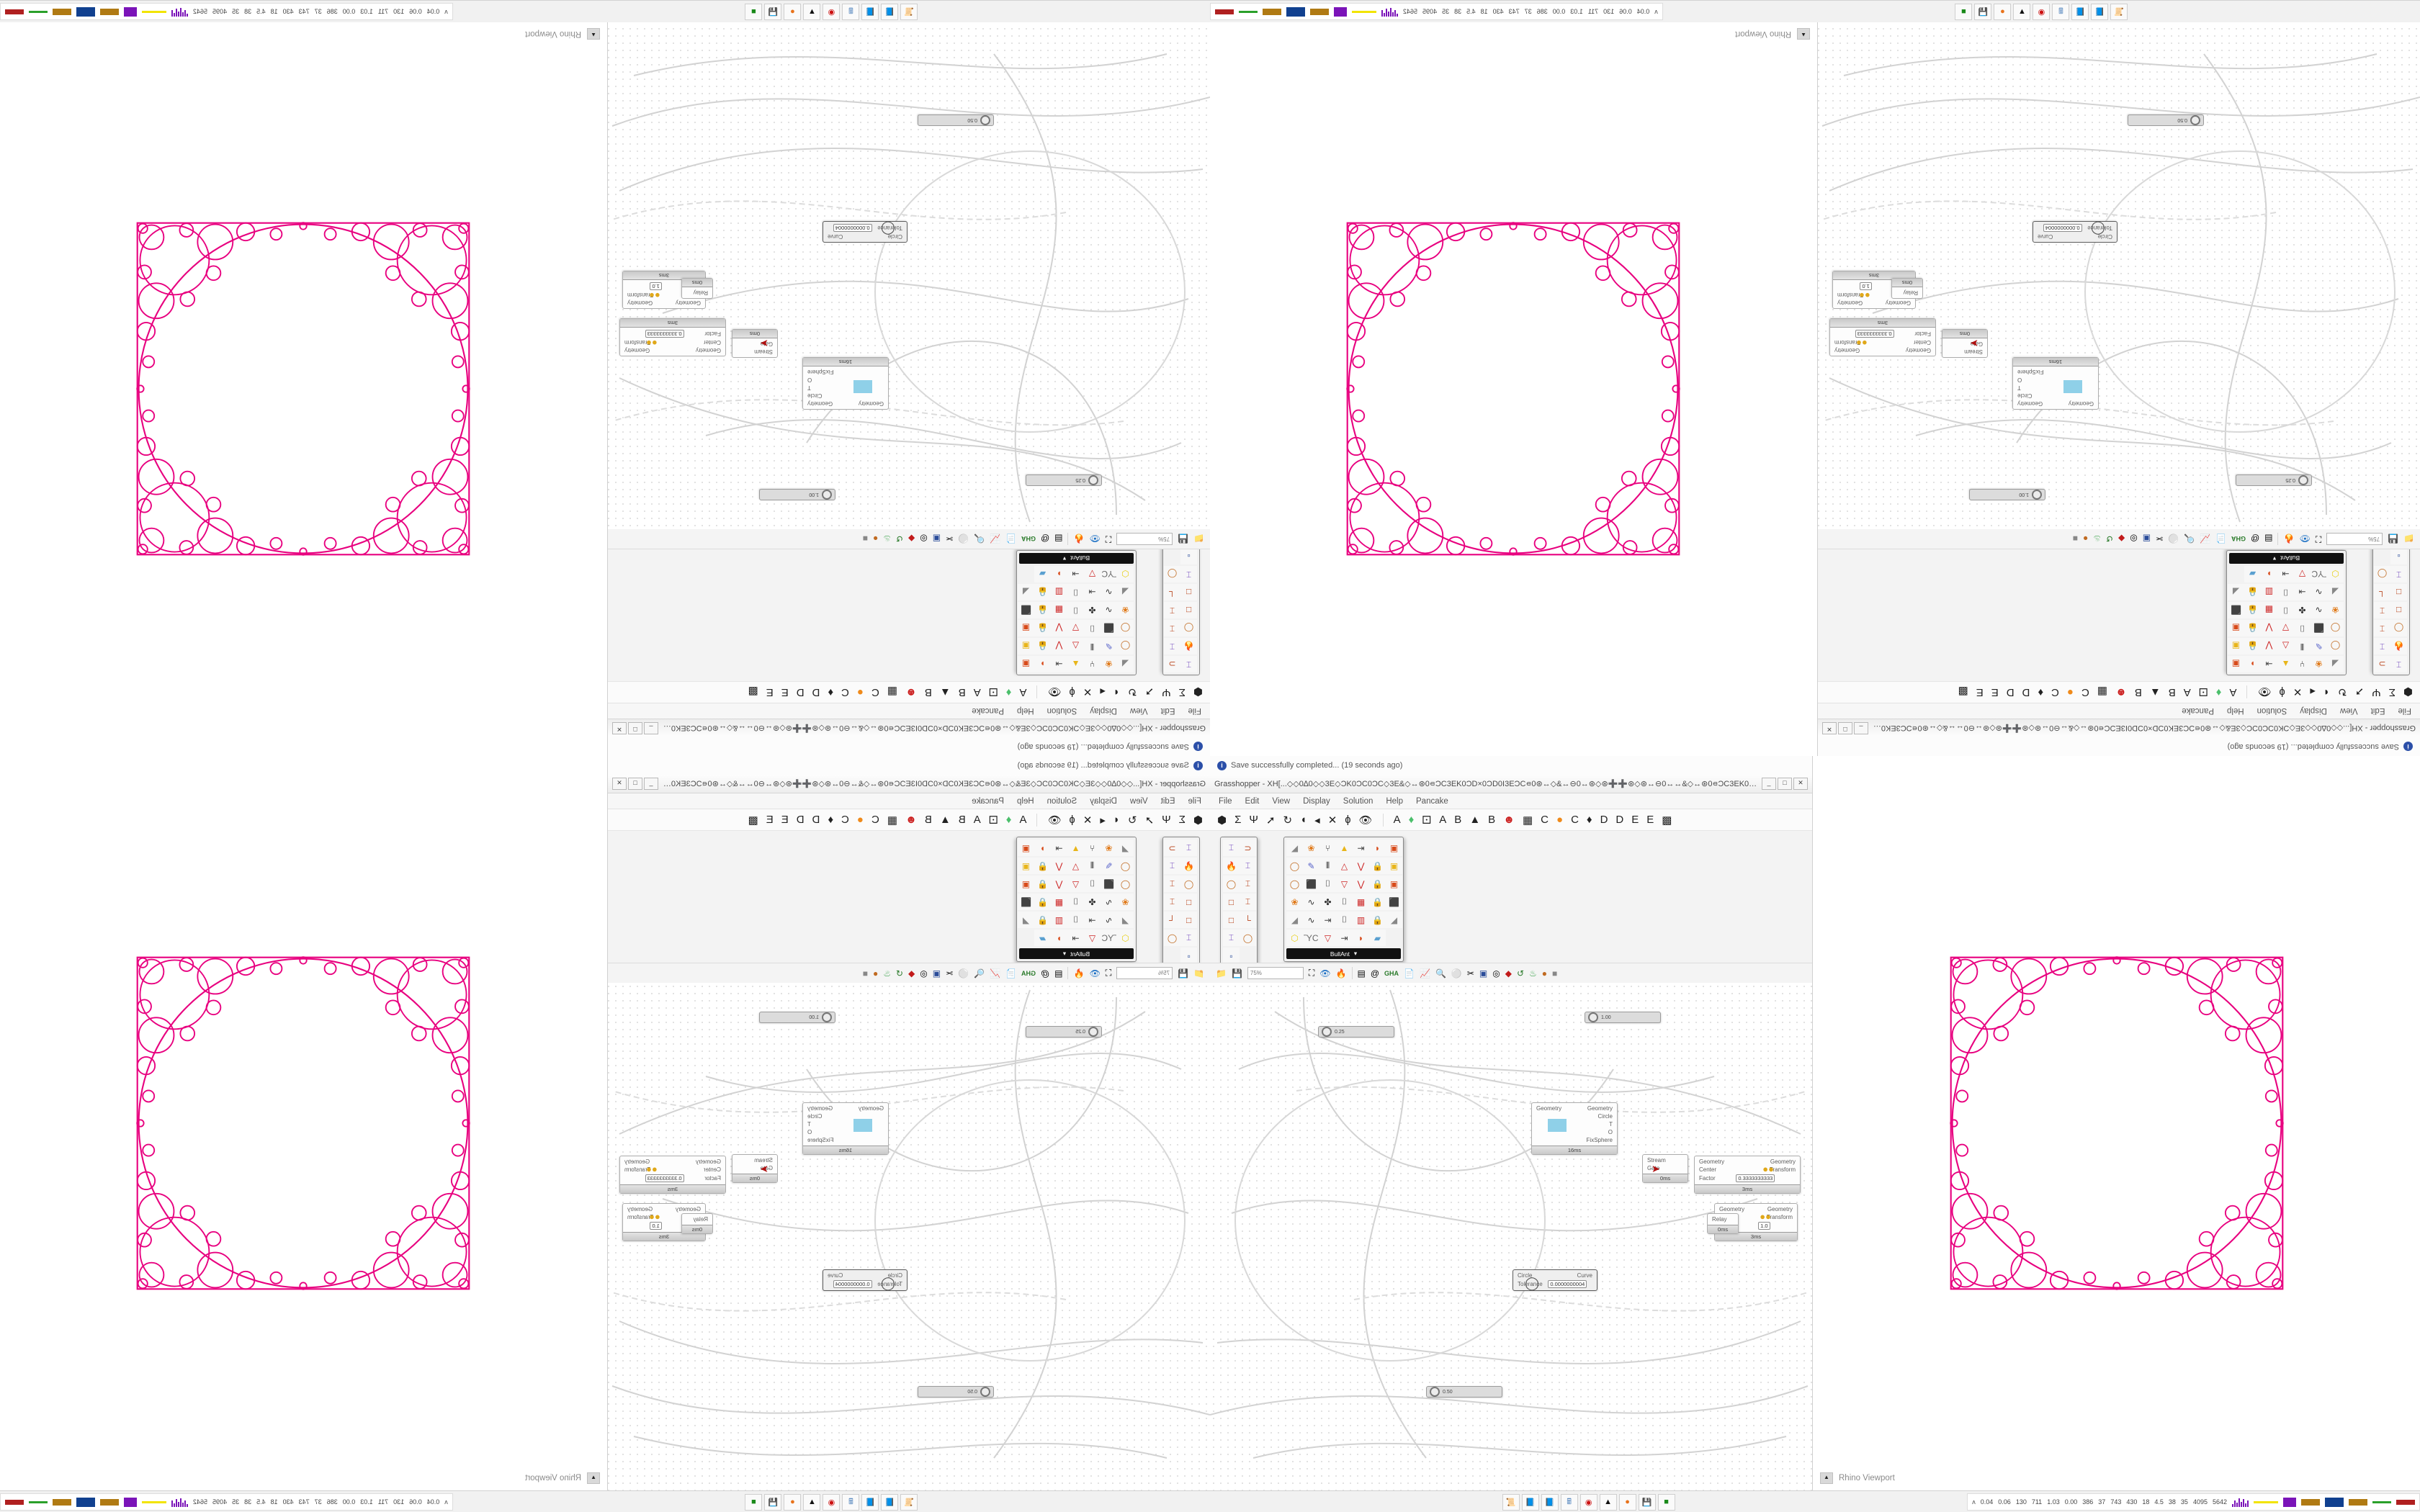  I want to click on palette-cell-frame-red: ▣, so click(2236, 628).